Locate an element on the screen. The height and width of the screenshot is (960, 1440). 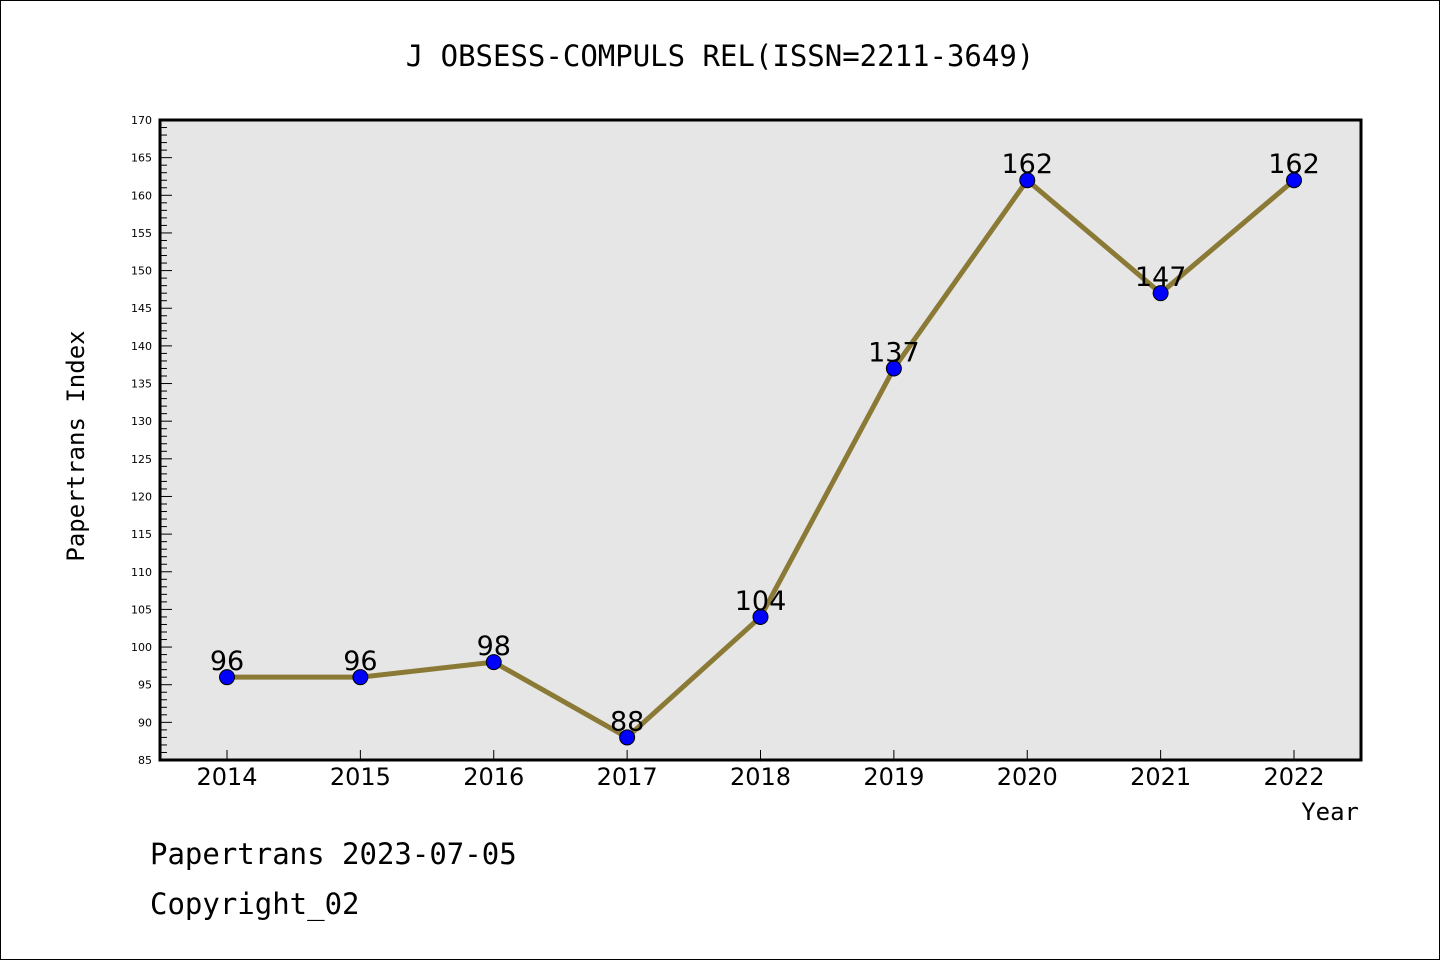
y-tick-label: 150 is located at coordinates (141, 271).